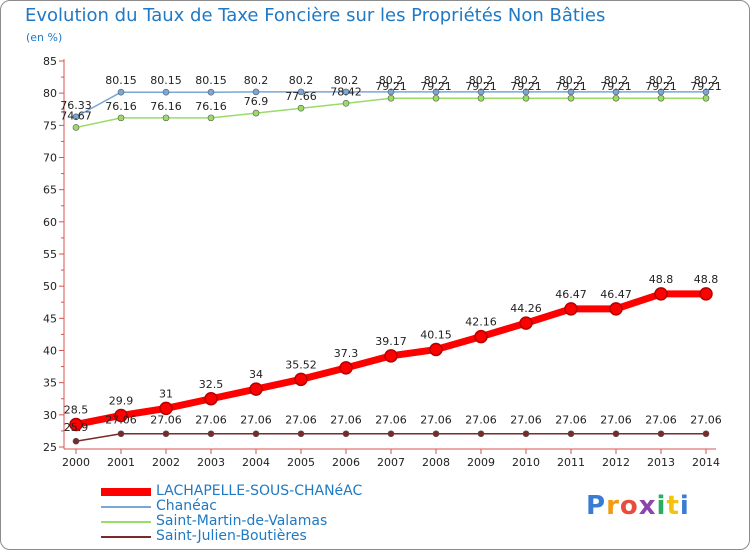  What do you see at coordinates (391, 341) in the screenshot?
I see `data-label: 39.17` at bounding box center [391, 341].